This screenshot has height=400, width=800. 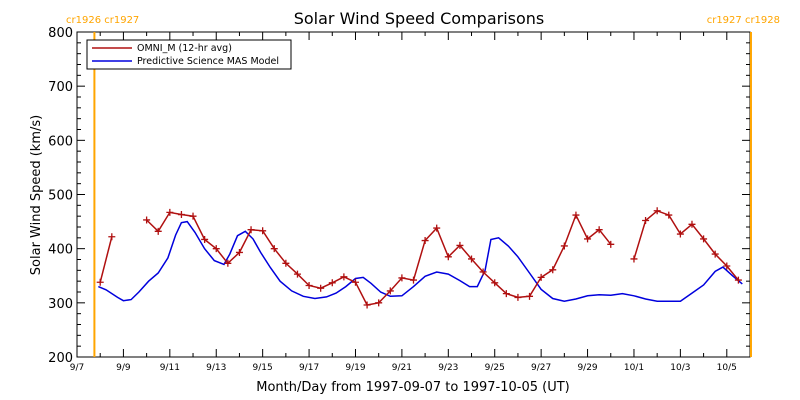 I want to click on x-tick-label: 10/1, so click(x=634, y=368).